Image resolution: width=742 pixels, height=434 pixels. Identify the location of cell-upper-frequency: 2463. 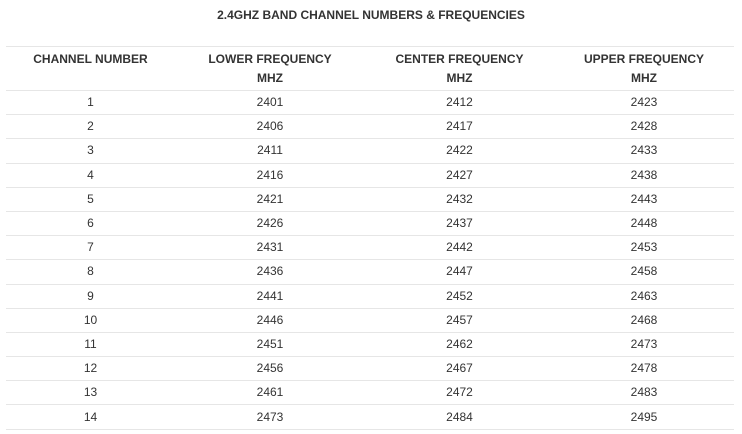
(644, 296).